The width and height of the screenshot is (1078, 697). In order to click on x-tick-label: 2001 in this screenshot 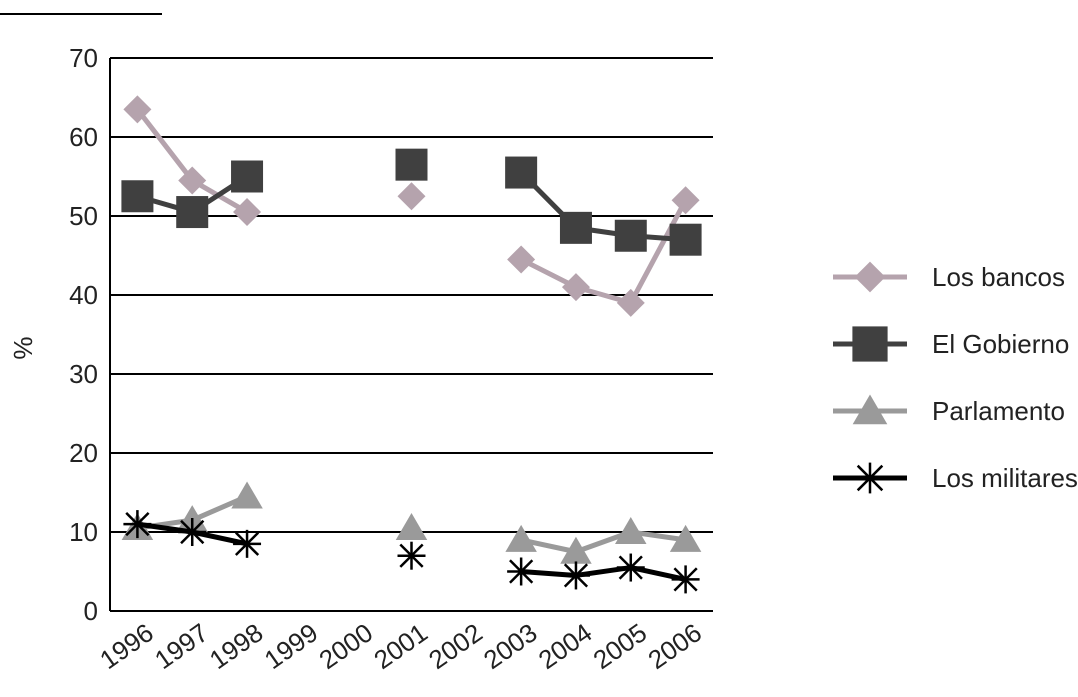, I will do `click(400, 646)`.